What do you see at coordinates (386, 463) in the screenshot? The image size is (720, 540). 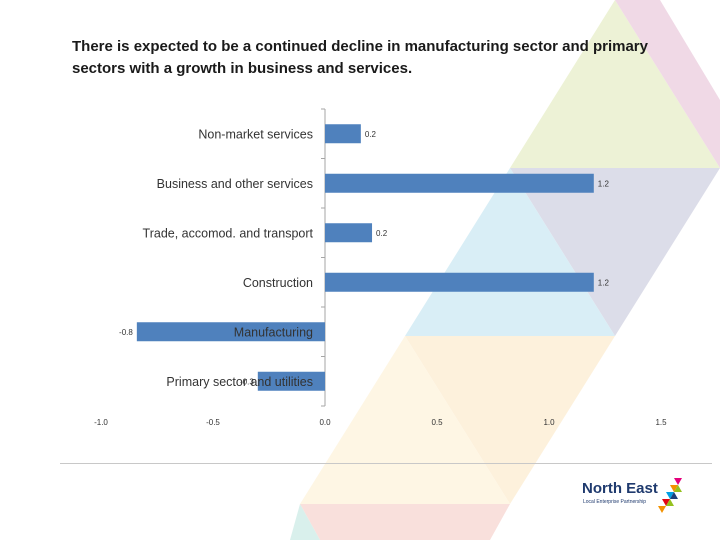 I see `footer-divider` at bounding box center [386, 463].